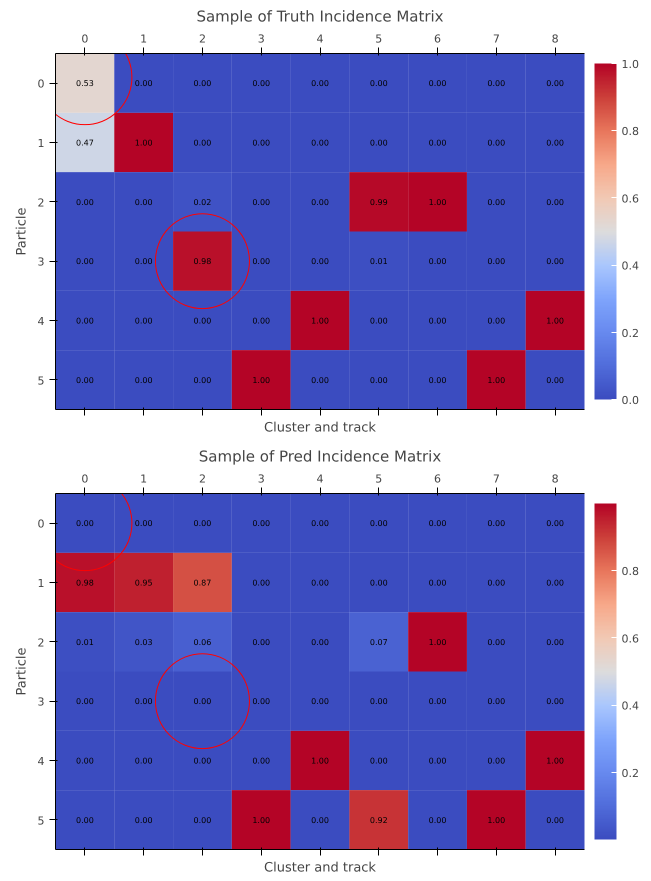  What do you see at coordinates (41, 381) in the screenshot?
I see `y-tick-label: 5` at bounding box center [41, 381].